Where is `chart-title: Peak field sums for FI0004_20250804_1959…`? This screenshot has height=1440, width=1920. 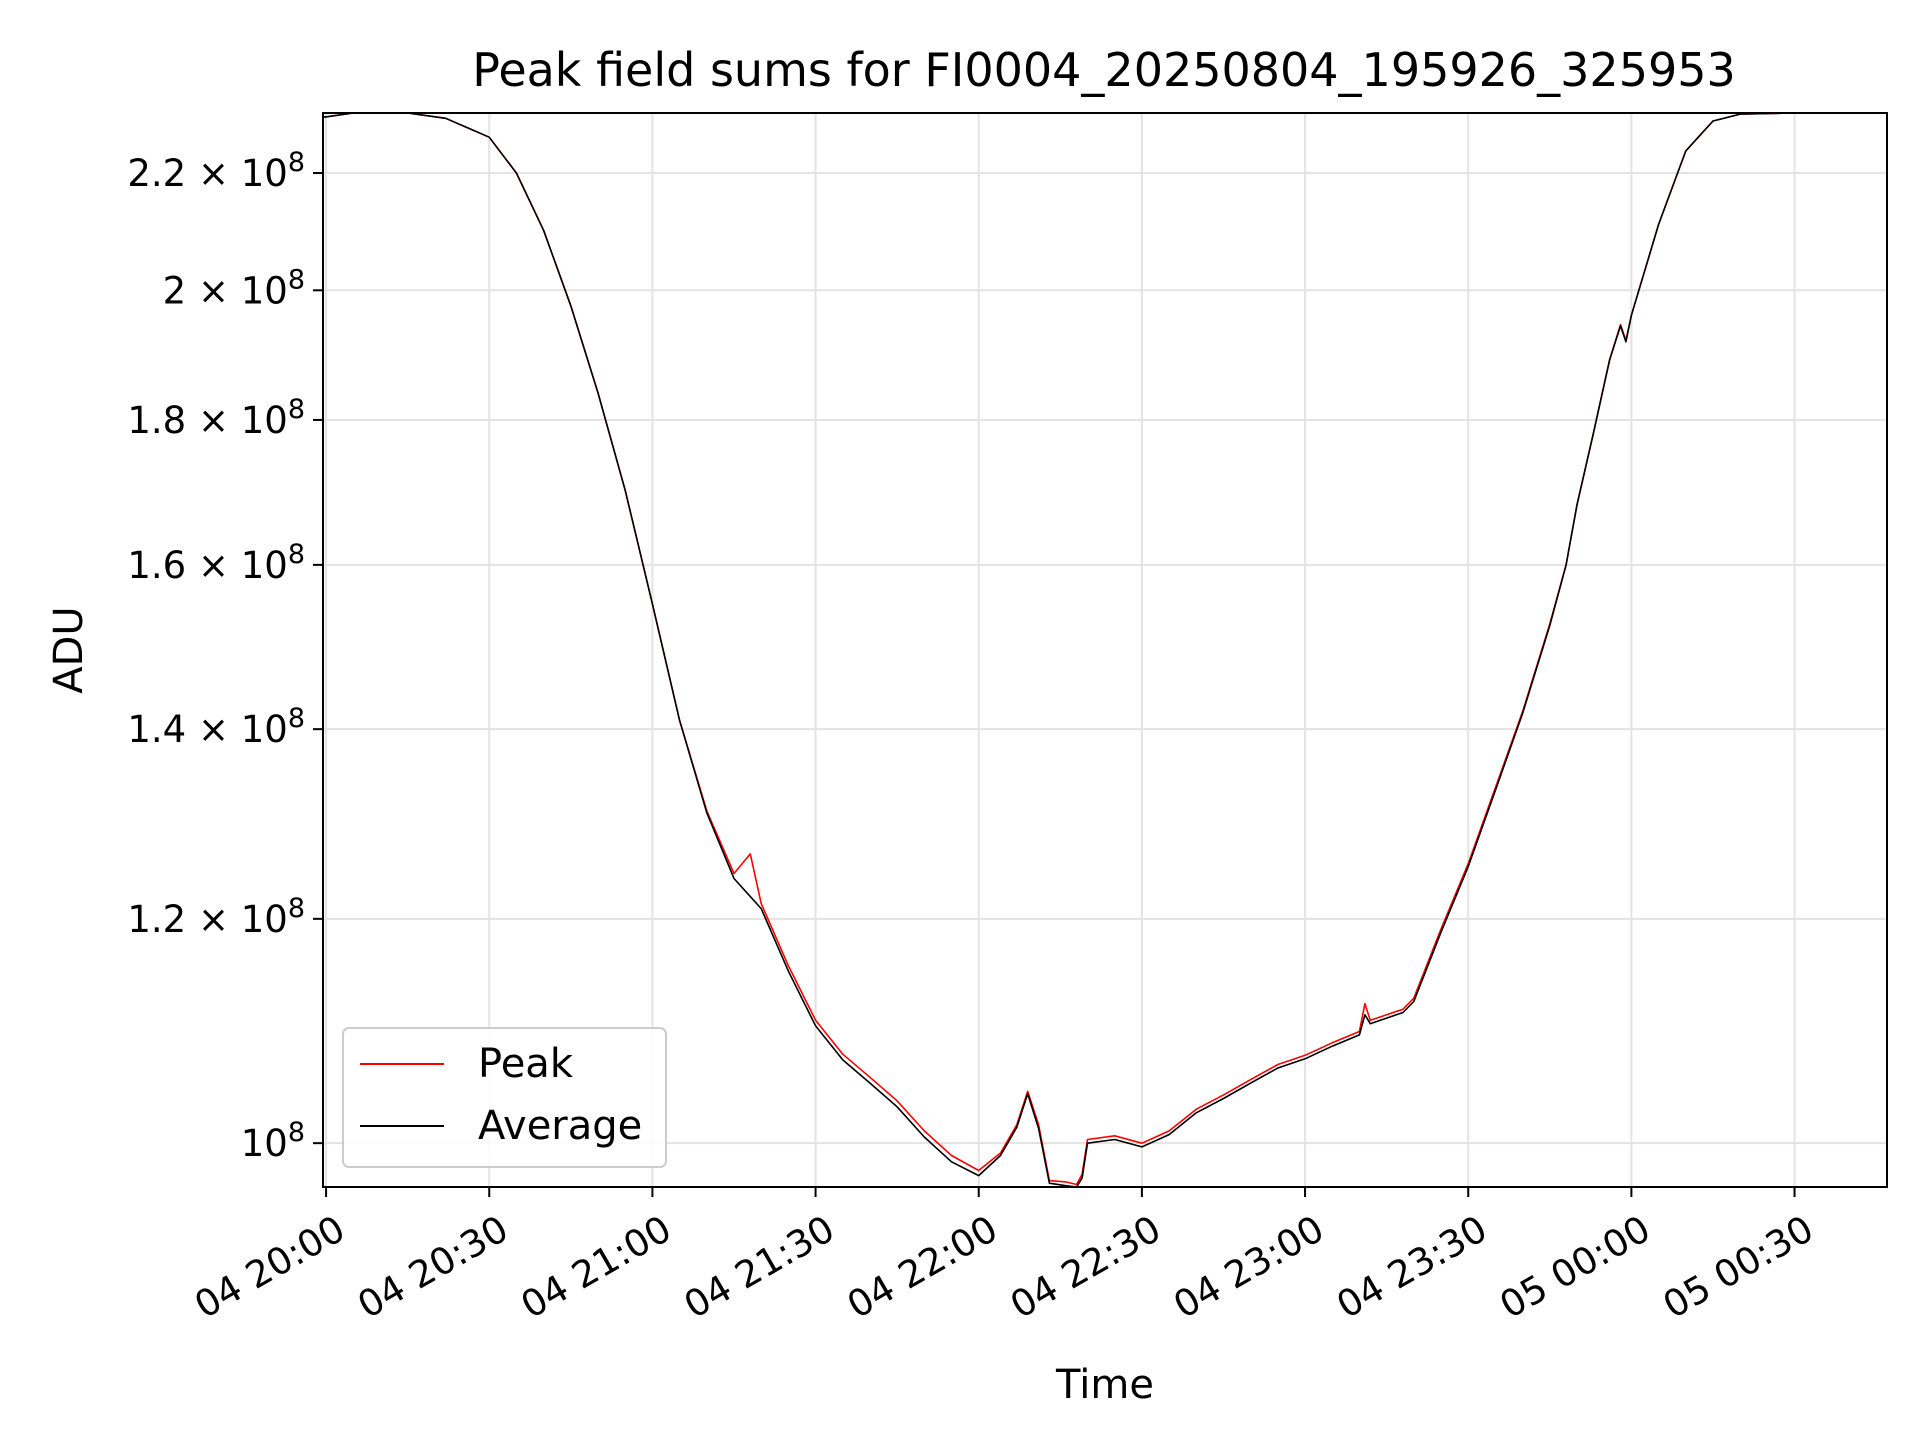
chart-title: Peak field sums for FI0004_20250804_1959… is located at coordinates (1104, 70).